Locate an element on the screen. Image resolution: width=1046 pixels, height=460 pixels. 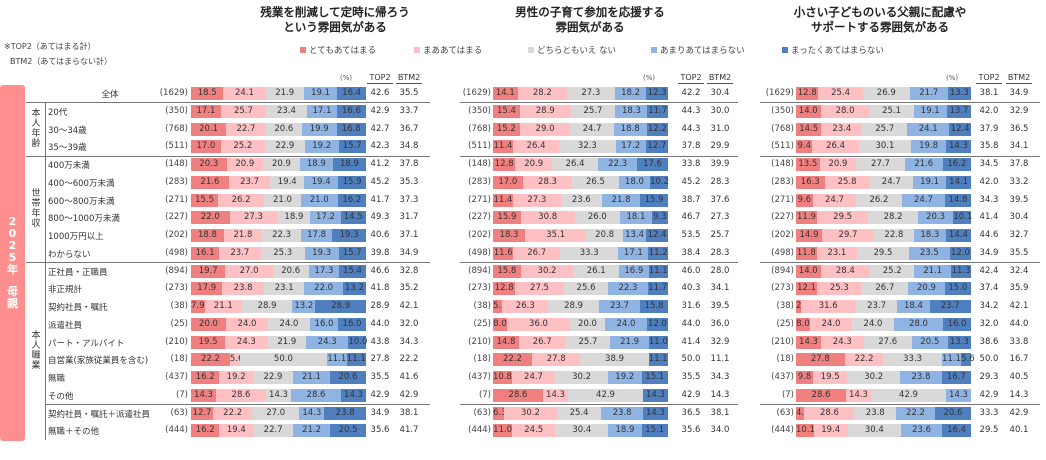
row-label: その他 is located at coordinates (61, 396).